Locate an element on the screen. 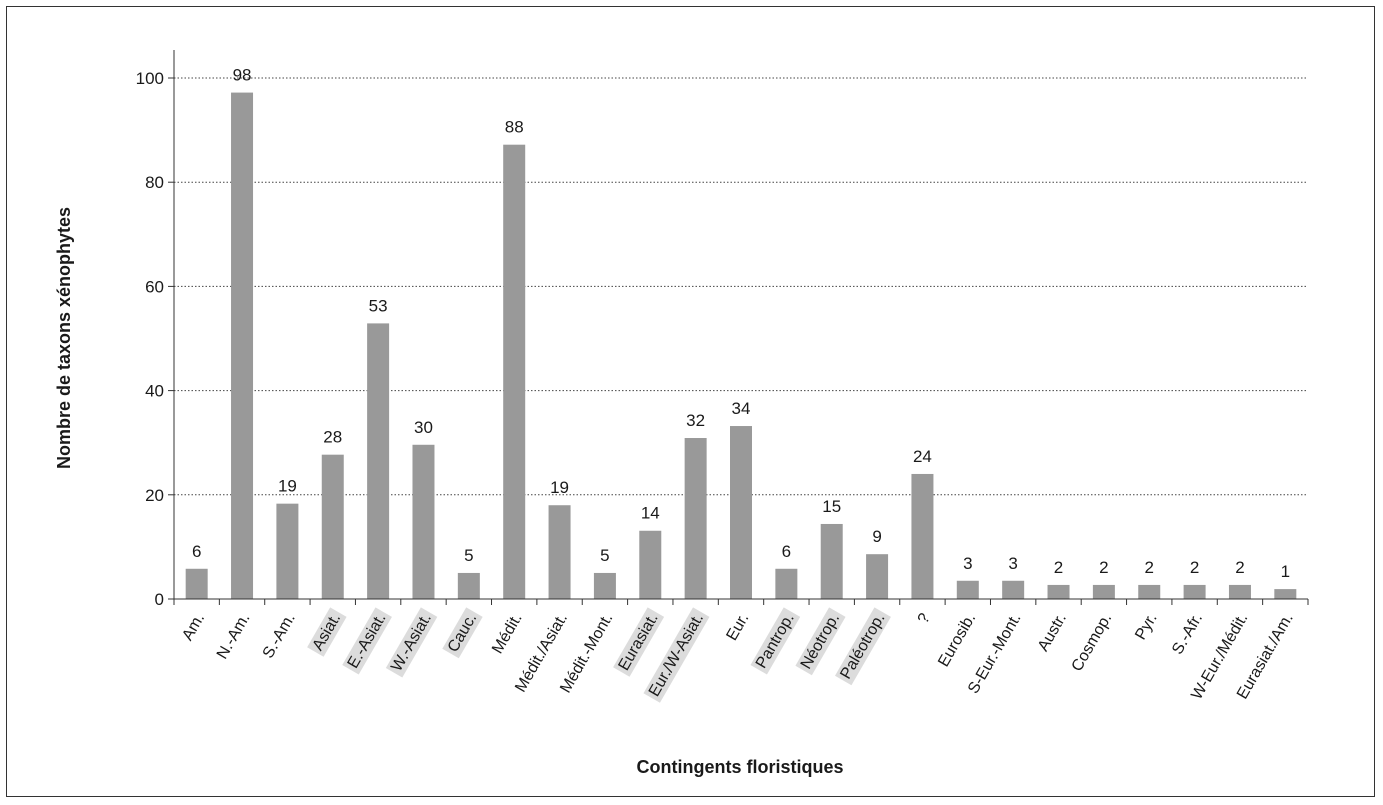  y-axis: 0 20 40 60 80 100 is located at coordinates (155, 329).